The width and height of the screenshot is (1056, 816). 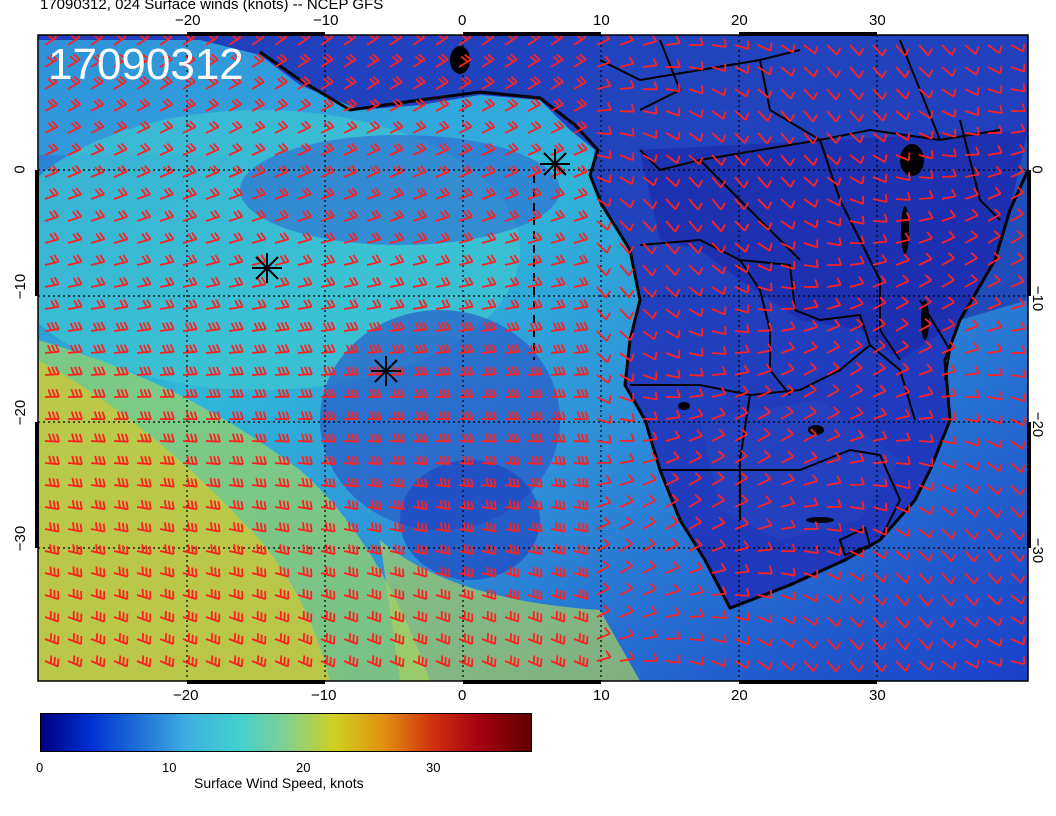 I want to click on x-tick-bottom: −10, so click(x=324, y=695).